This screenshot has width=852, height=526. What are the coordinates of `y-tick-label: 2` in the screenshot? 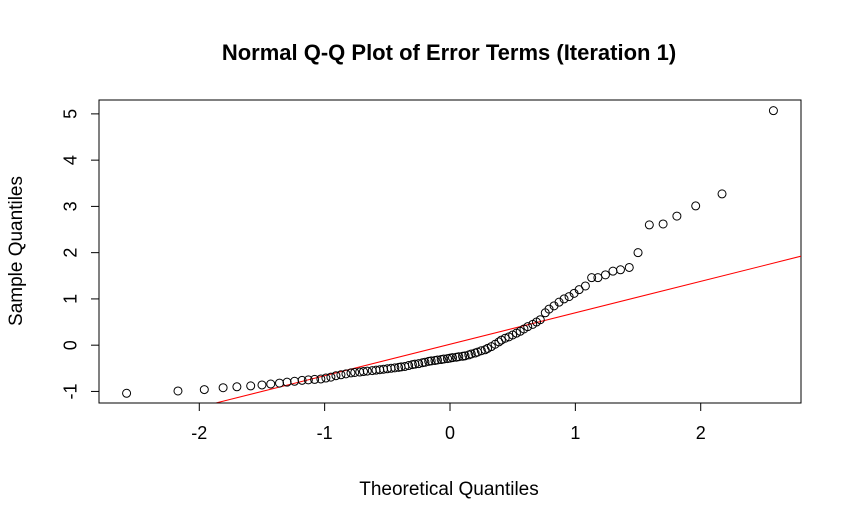 It's located at (71, 253).